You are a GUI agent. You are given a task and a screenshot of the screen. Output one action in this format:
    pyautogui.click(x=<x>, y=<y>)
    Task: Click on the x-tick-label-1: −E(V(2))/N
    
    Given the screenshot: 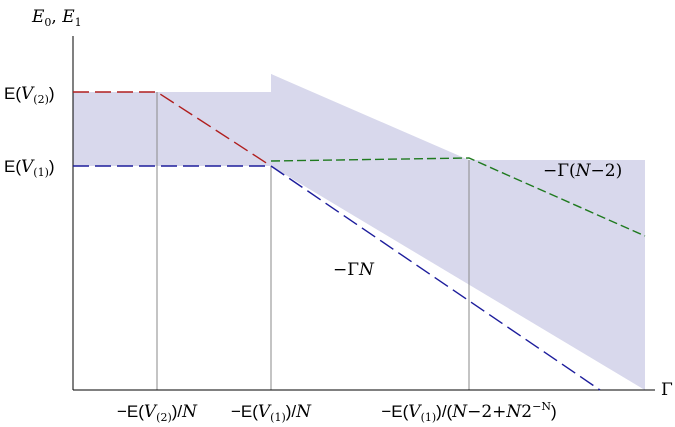 What is the action you would take?
    pyautogui.click(x=157, y=413)
    